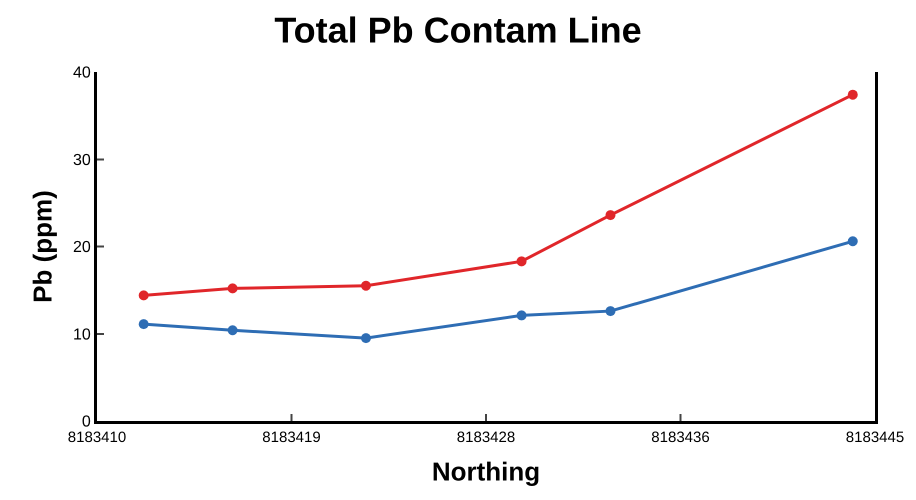 This screenshot has width=916, height=500. What do you see at coordinates (82, 160) in the screenshot?
I see `y-tick-label: 30` at bounding box center [82, 160].